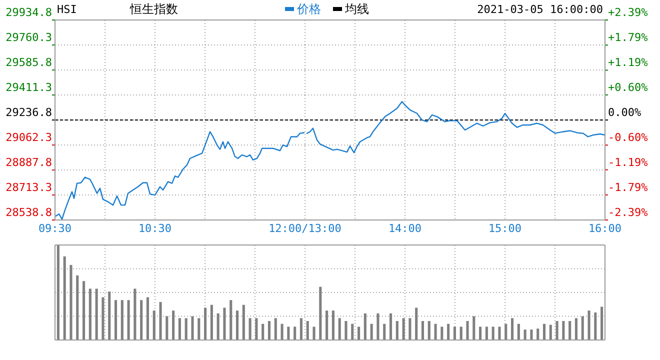 Image resolution: width=660 pixels, height=360 pixels. I want to click on x-tick-label: 12:00/13:00, so click(305, 228).